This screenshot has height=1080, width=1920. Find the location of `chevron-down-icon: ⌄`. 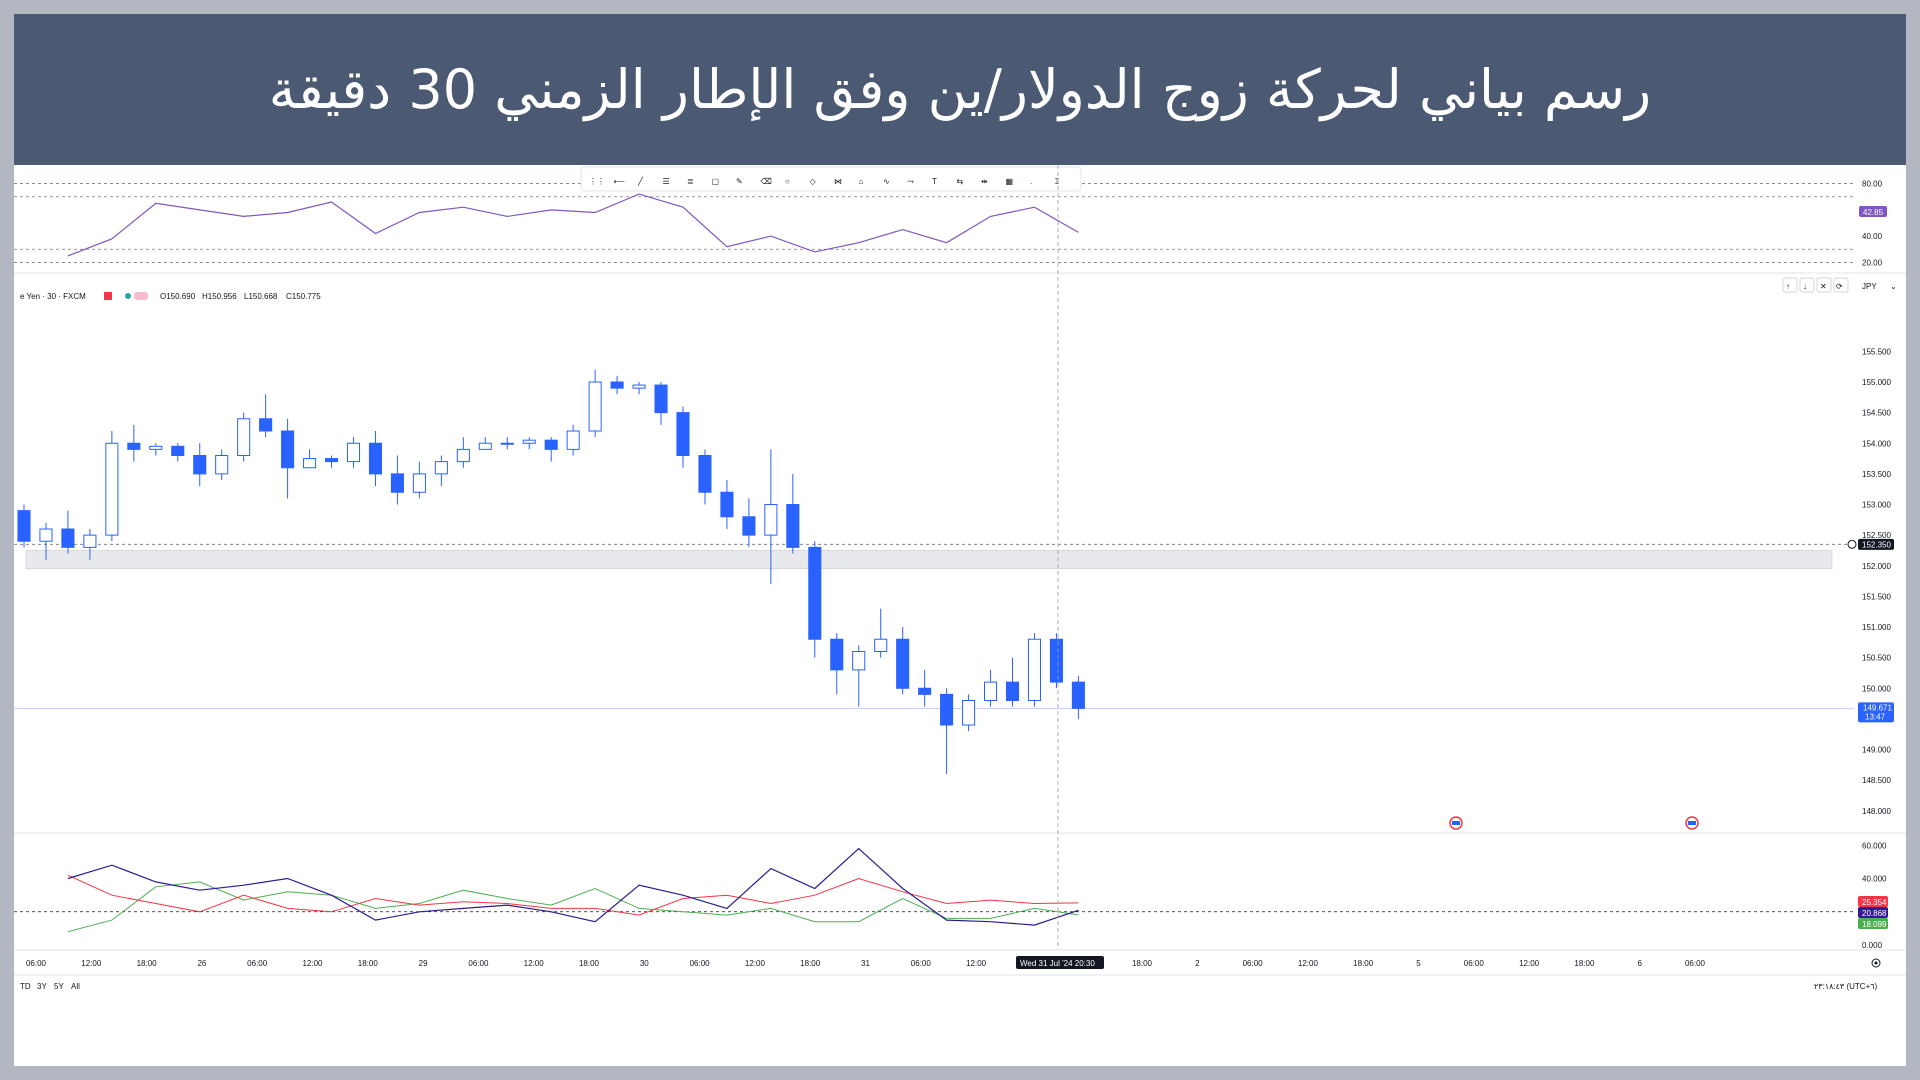

chevron-down-icon: ⌄ is located at coordinates (1893, 286).